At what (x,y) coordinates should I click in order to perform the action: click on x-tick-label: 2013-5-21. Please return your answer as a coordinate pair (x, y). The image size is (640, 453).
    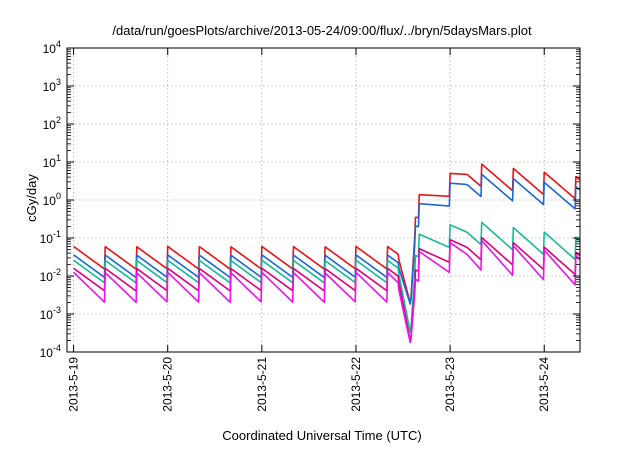
    Looking at the image, I should click on (262, 384).